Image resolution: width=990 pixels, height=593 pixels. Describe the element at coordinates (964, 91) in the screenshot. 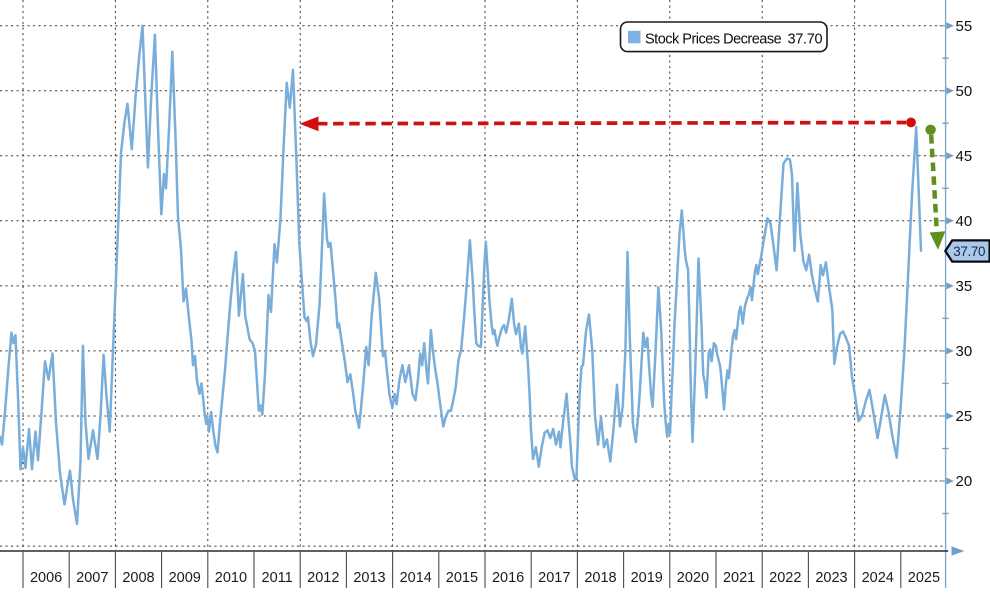

I see `svg-text: 50` at that location.